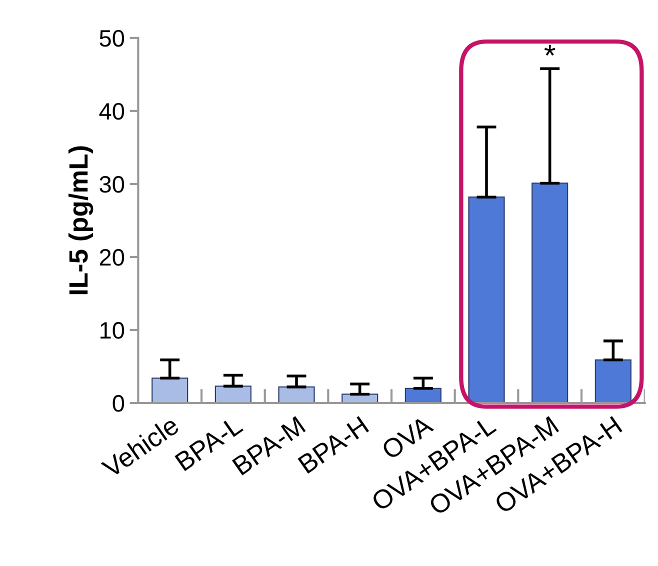 This screenshot has height=566, width=658. I want to click on y-tick-label: 10, so click(112, 330).